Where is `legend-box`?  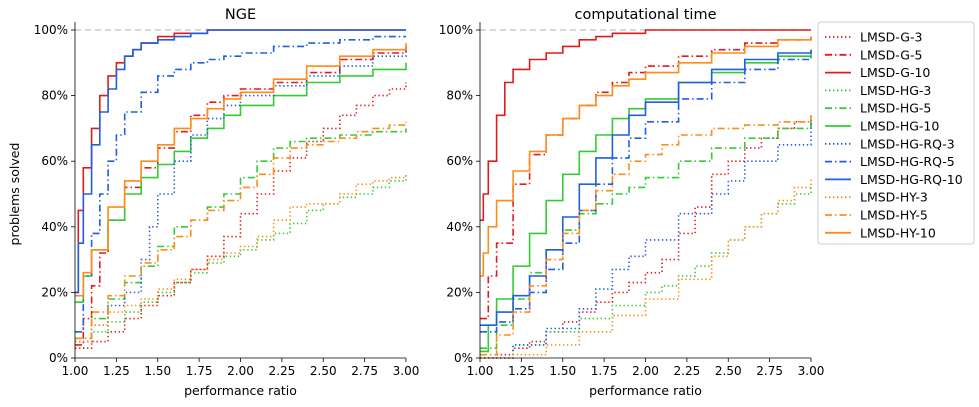
legend-box is located at coordinates (896, 133).